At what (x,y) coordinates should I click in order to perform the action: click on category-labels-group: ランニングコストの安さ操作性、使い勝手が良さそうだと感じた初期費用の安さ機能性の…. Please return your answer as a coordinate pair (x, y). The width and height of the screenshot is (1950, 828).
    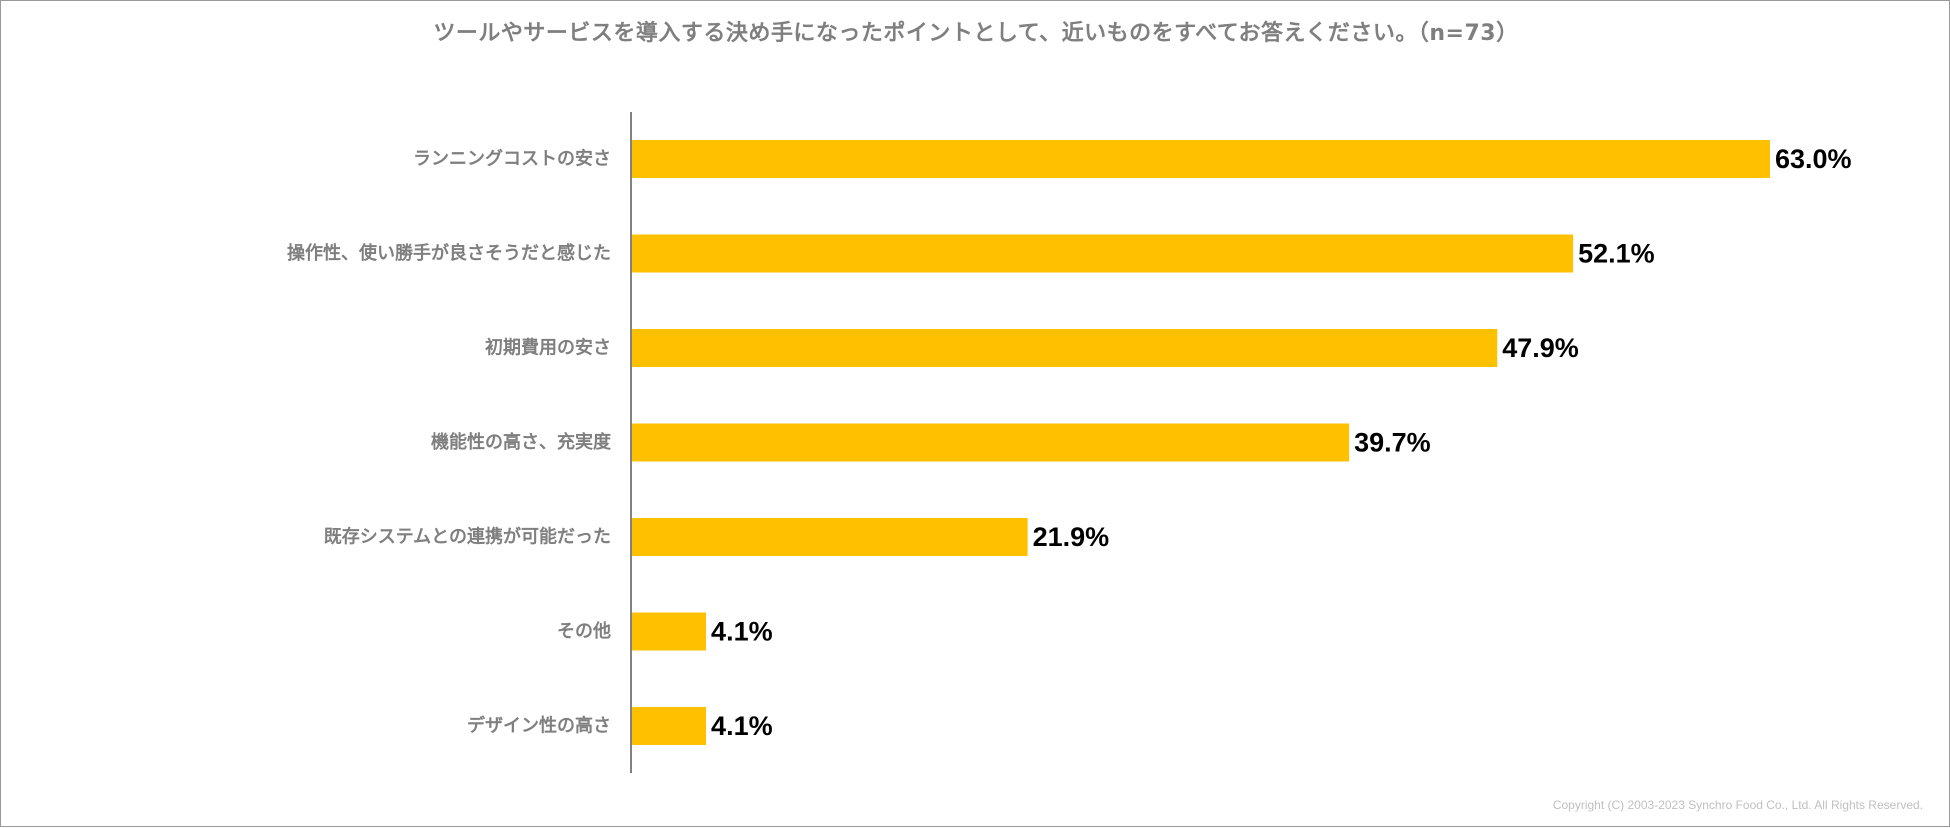
    Looking at the image, I should click on (449, 442).